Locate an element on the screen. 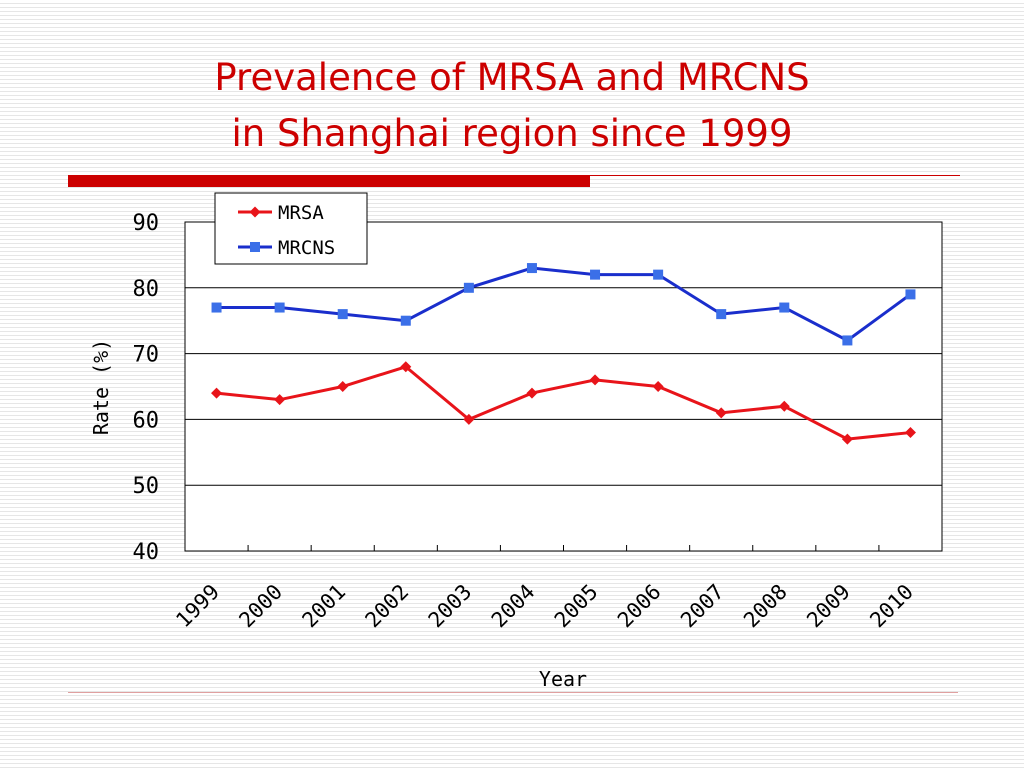 This screenshot has width=1024, height=768. y-axis: 40 50 60 70 80 90 is located at coordinates (146, 388).